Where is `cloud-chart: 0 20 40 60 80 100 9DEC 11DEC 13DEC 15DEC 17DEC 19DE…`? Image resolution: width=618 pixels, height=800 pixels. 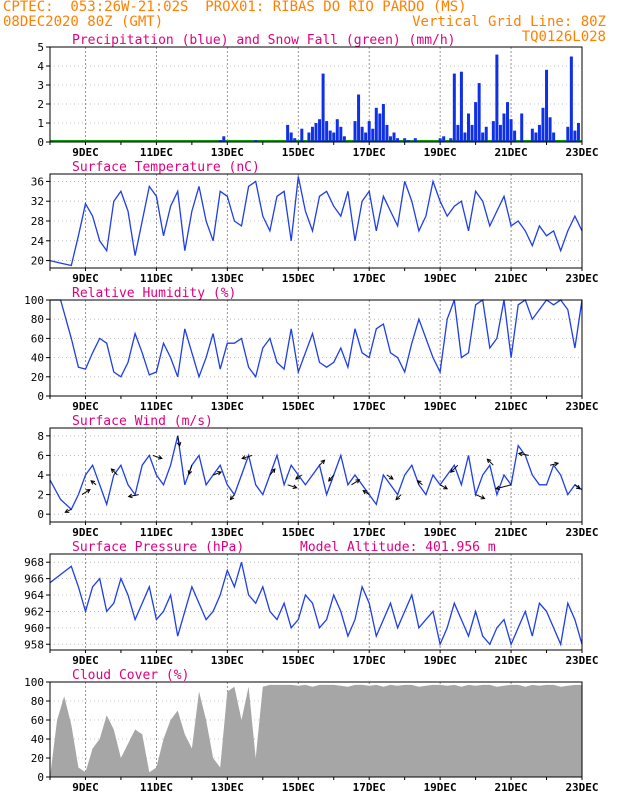 cloud-chart: 0 20 40 60 80 100 9DEC 11DEC 13DEC 15DEC 17DEC 19DE… is located at coordinates (311, 731).